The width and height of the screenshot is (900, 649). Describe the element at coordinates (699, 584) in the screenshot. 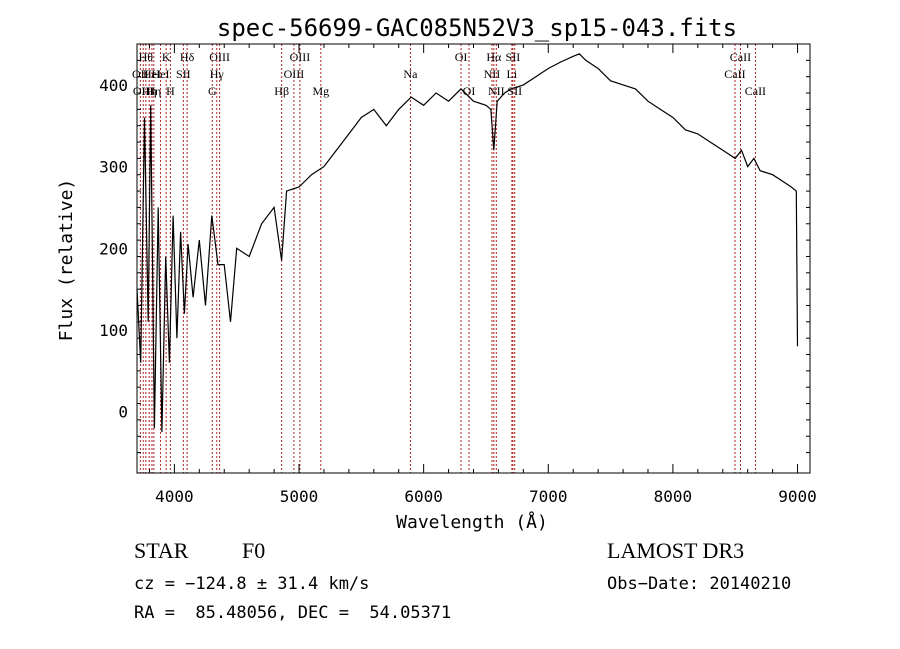

I see `observation-date: Obs−Date: 20140210` at that location.